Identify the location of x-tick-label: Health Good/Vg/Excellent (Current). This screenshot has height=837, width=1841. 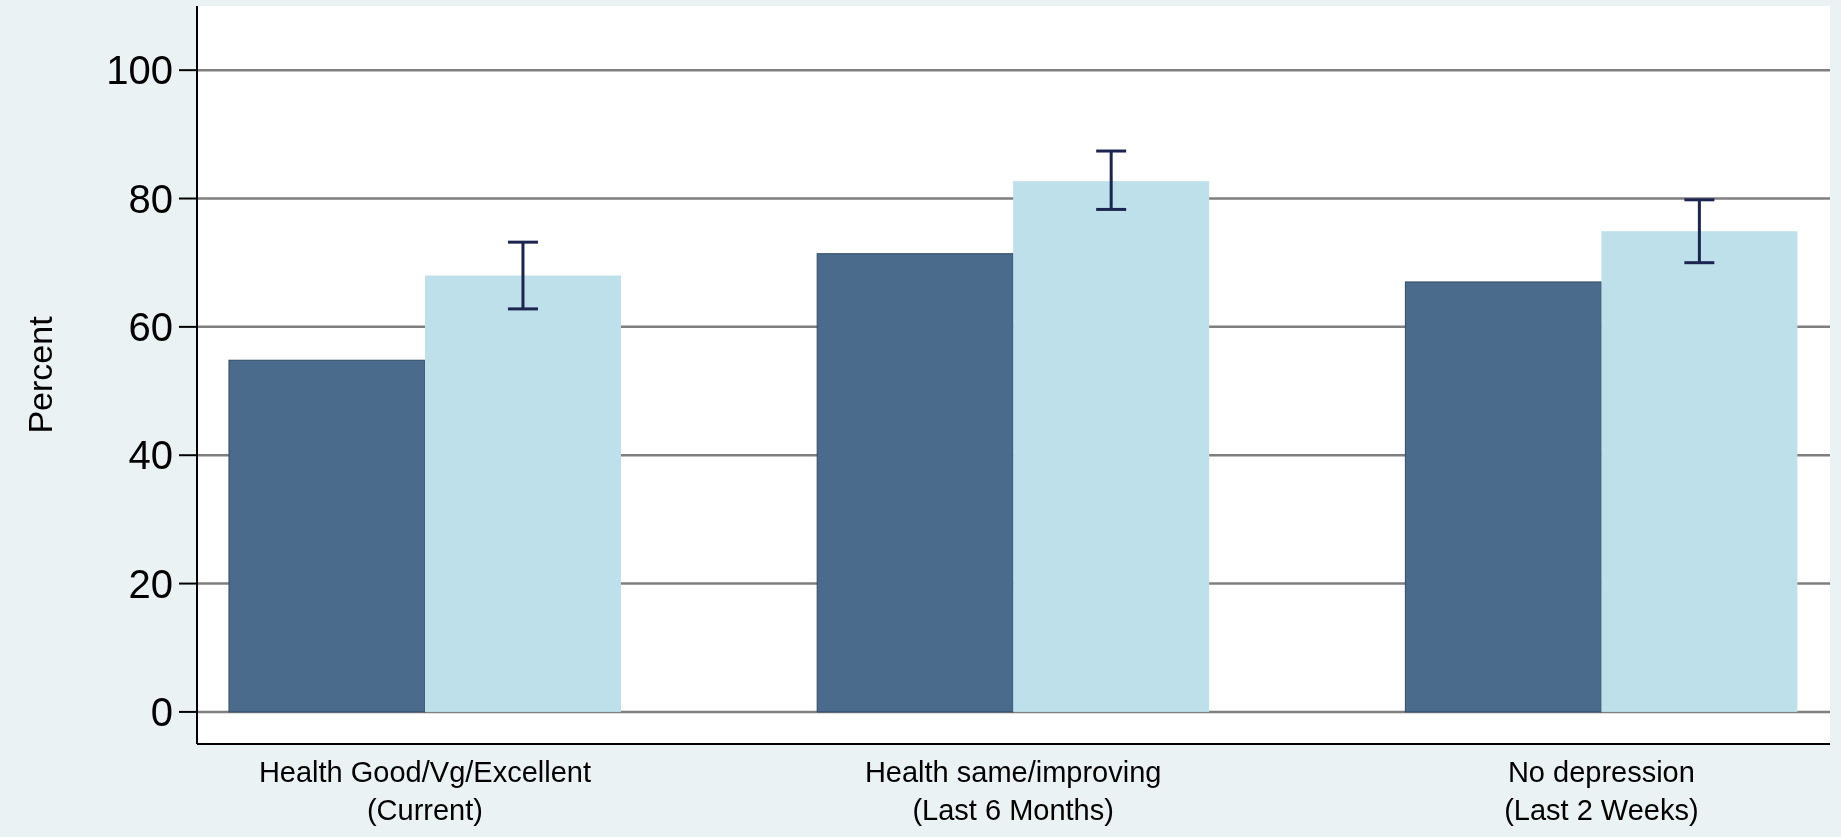
(425, 791).